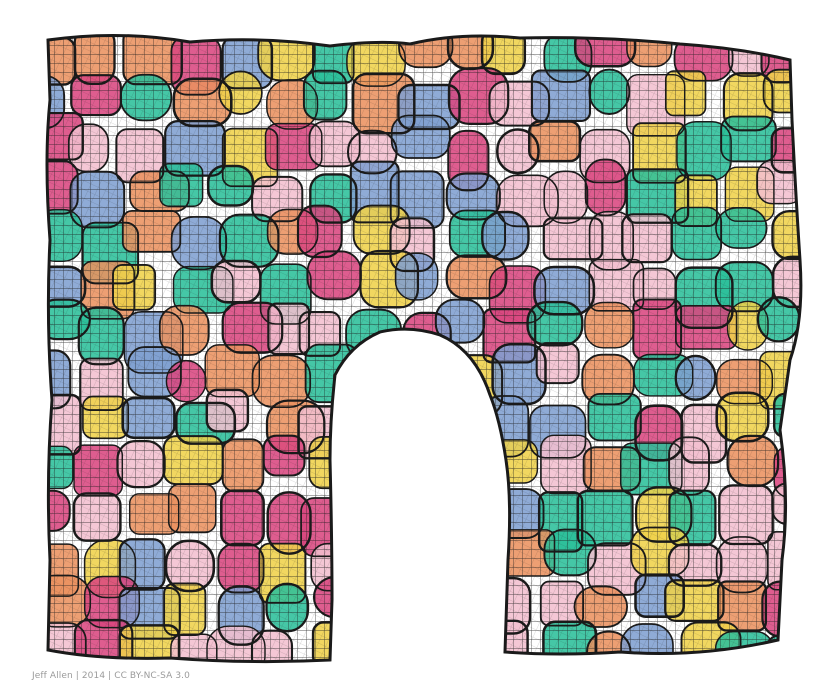 The height and width of the screenshot is (695, 825). Describe the element at coordinates (111, 676) in the screenshot. I see `artist-credit: Jeff Allen | 2014 | CC BY-NC-SA 3.0` at that location.